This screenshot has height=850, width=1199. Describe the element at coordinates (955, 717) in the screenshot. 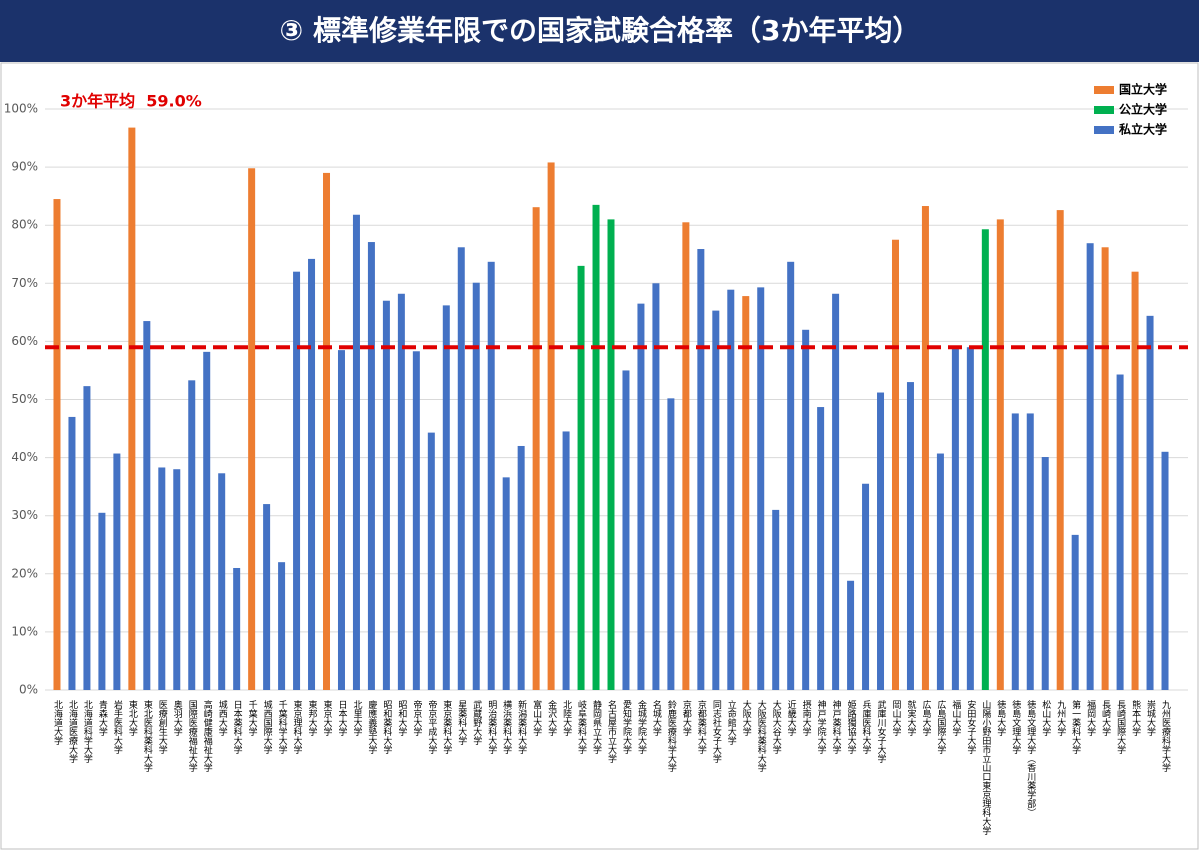

I see `x-tick-label: 福山大学` at that location.